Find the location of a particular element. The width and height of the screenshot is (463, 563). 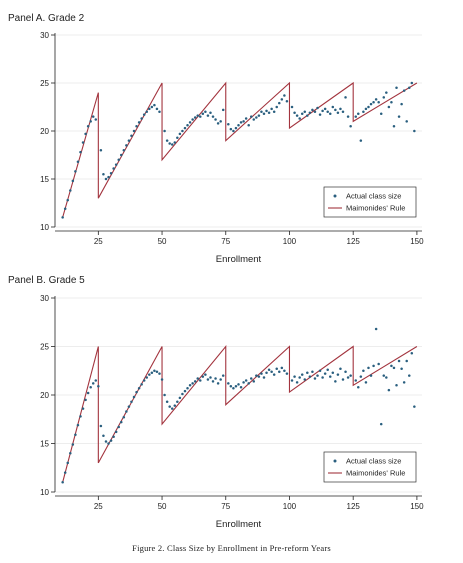

y-tick-label: 15 is located at coordinates (44, 179).